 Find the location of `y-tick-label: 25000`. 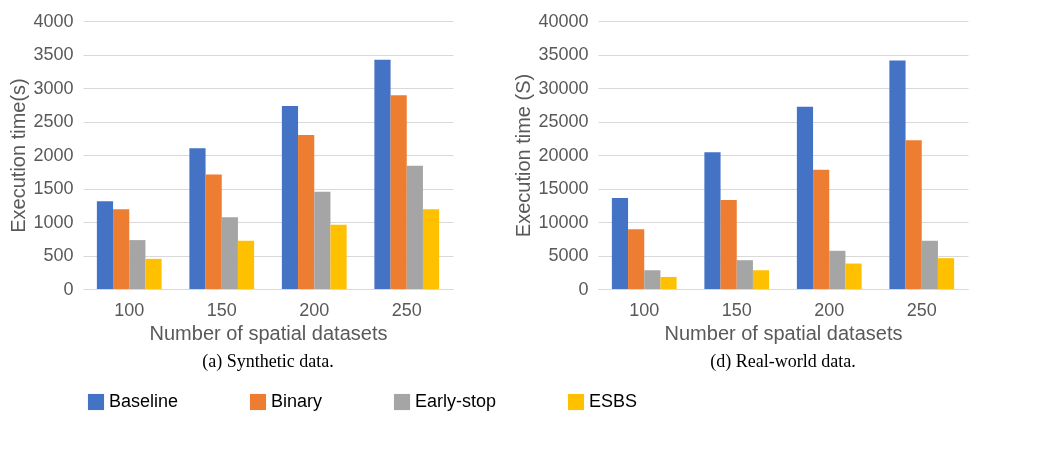

y-tick-label: 25000 is located at coordinates (563, 121).